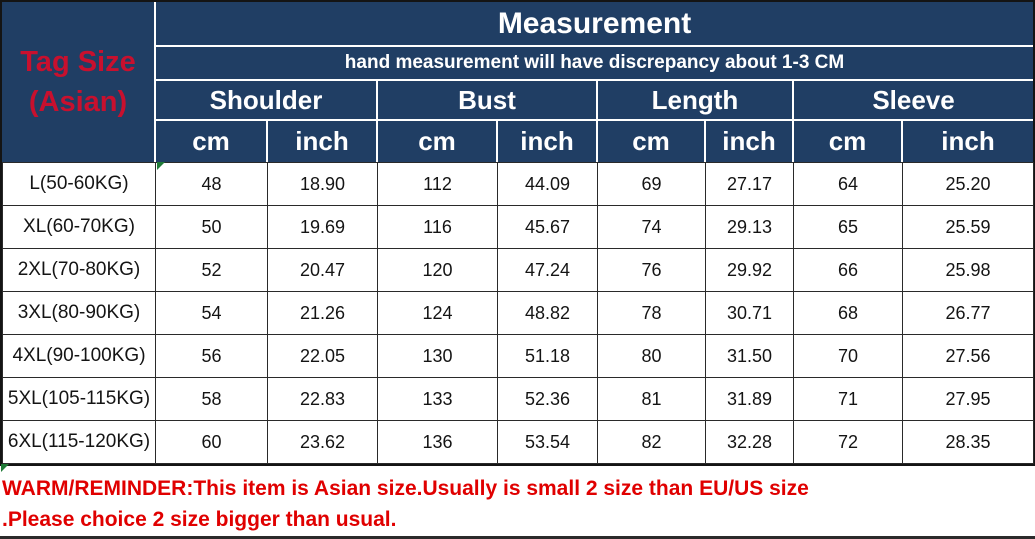 The image size is (1035, 539). I want to click on measurement-value: 32.28, so click(749, 442).